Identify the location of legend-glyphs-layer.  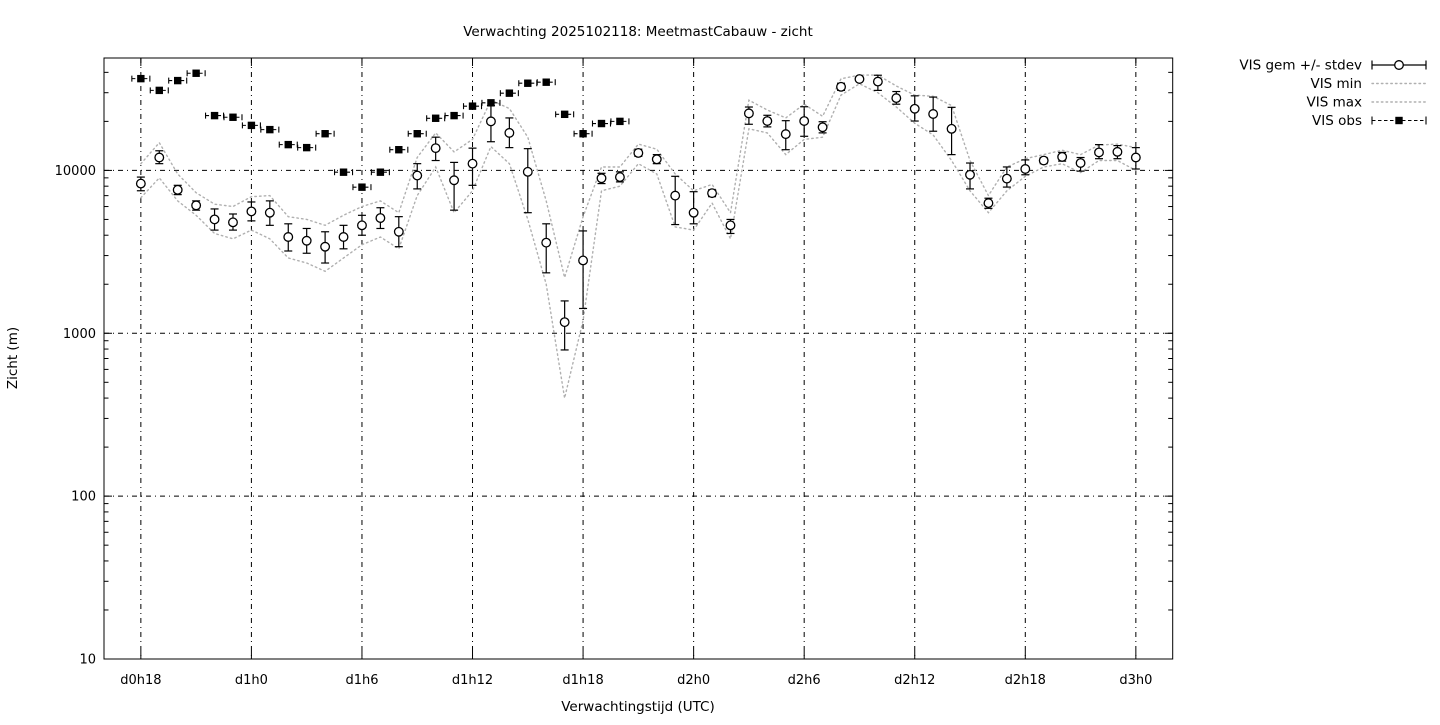
(1399, 92).